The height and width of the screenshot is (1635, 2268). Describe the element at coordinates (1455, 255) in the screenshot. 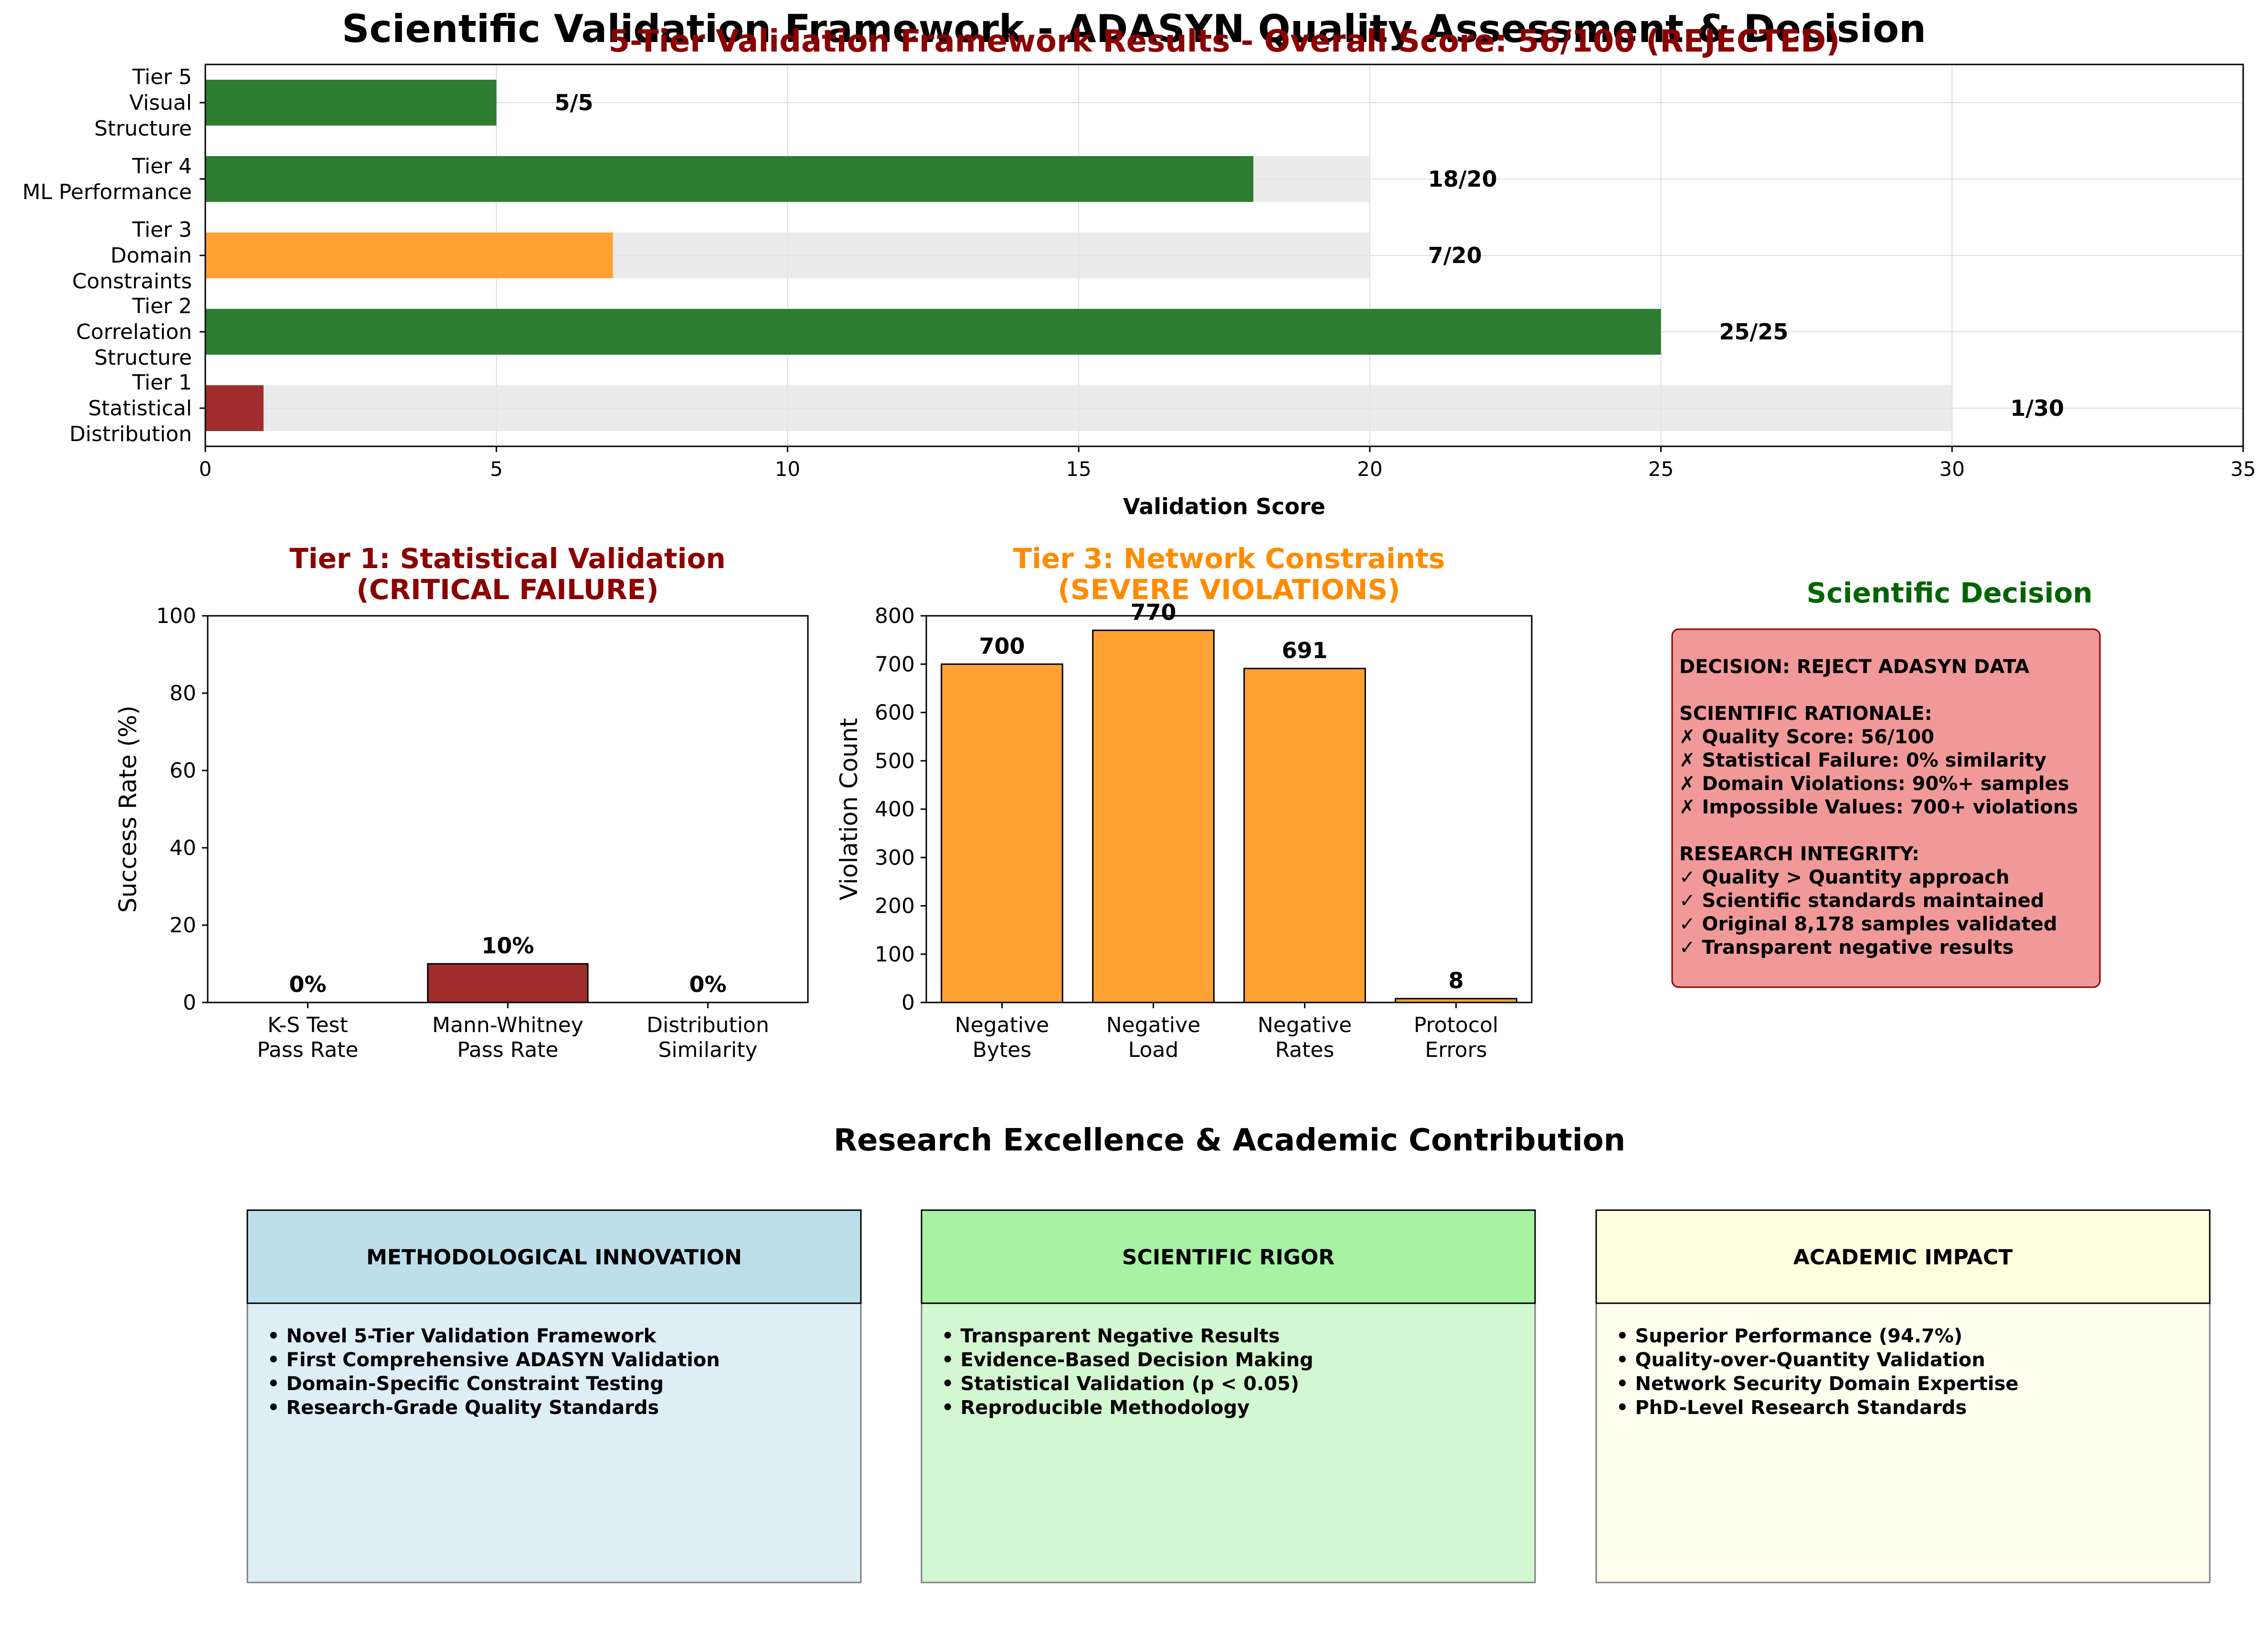

I see `tier-scores-value-label: 7/20` at that location.